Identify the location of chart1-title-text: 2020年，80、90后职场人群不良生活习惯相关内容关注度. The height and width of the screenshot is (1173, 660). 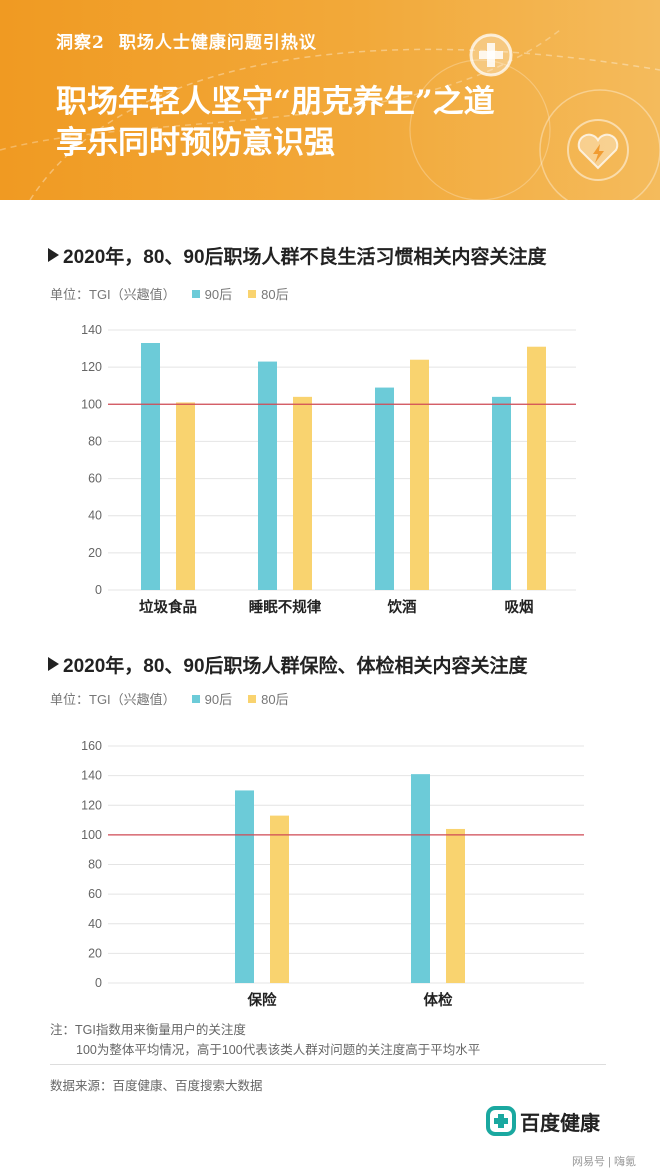
(305, 257).